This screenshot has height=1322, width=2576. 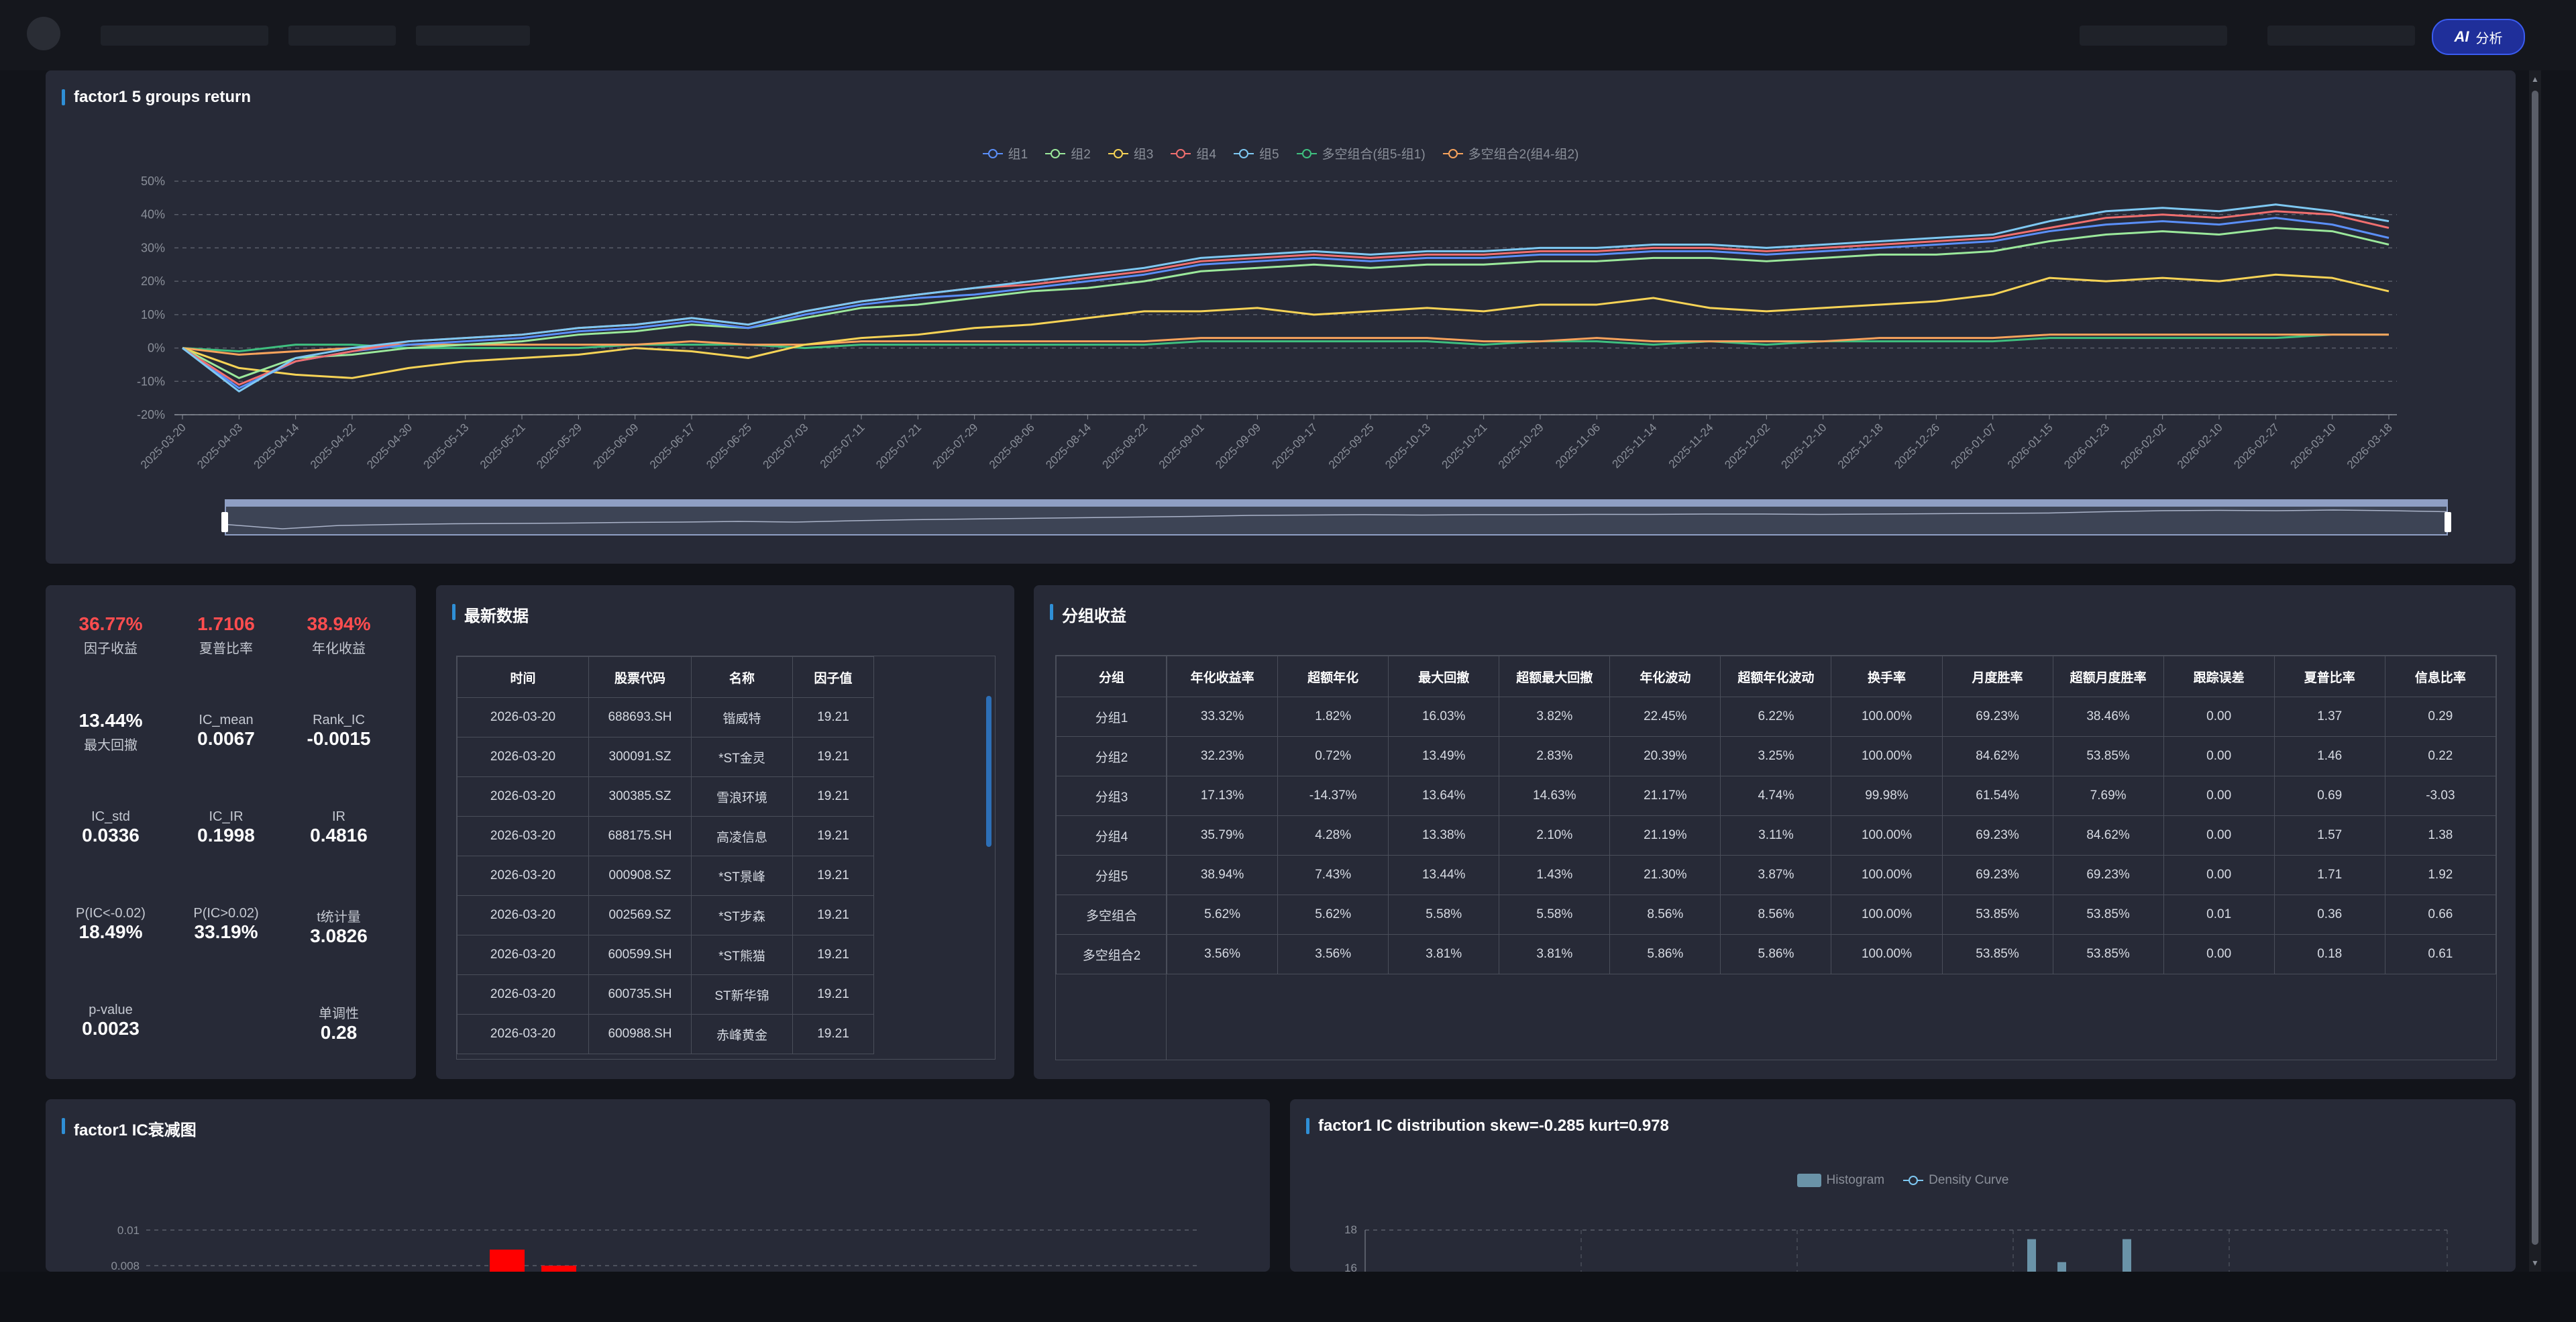 I want to click on ai-analyze-button: AI 分析, so click(x=2478, y=37).